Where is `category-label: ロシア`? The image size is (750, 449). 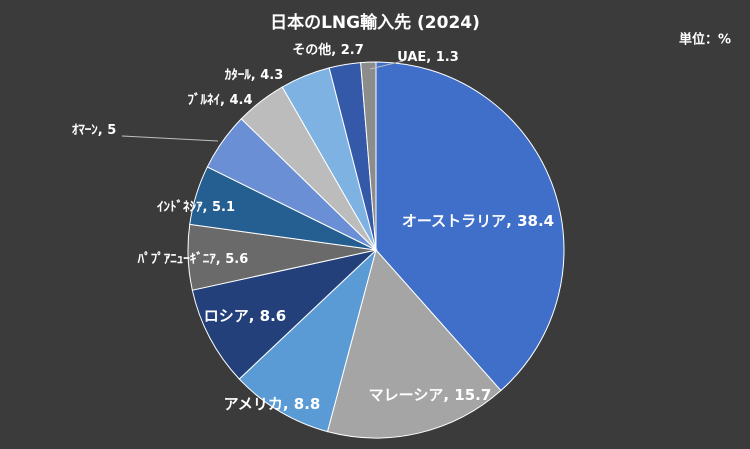 category-label: ロシア is located at coordinates (226, 316).